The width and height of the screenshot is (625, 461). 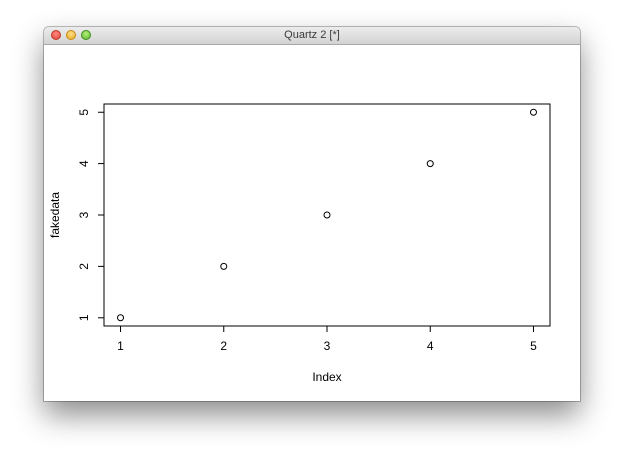 What do you see at coordinates (120, 346) in the screenshot?
I see `x-tick-label: 1` at bounding box center [120, 346].